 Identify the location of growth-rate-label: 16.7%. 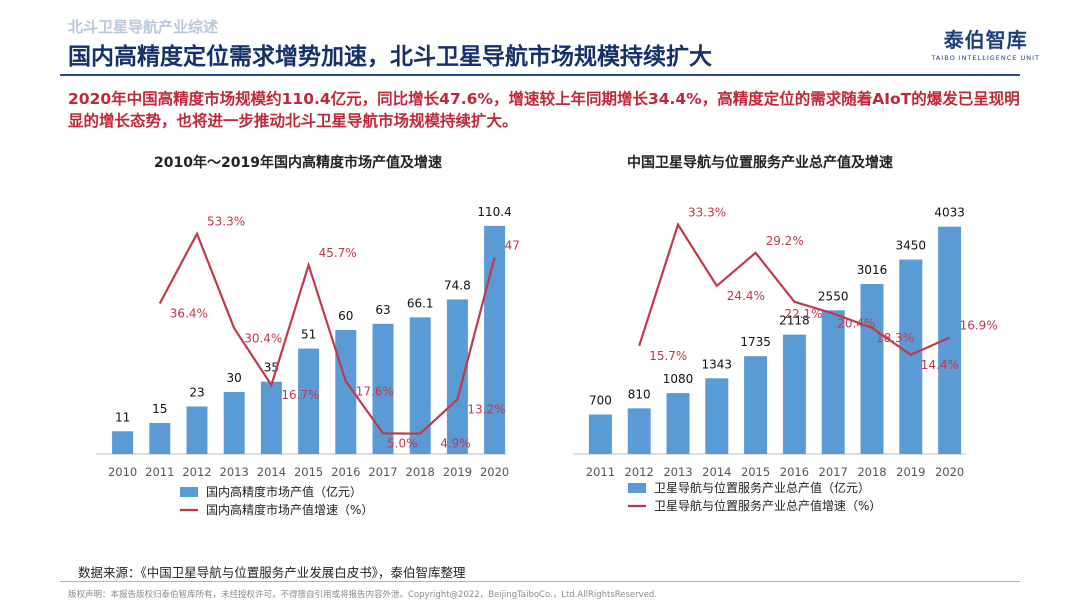
(300, 395).